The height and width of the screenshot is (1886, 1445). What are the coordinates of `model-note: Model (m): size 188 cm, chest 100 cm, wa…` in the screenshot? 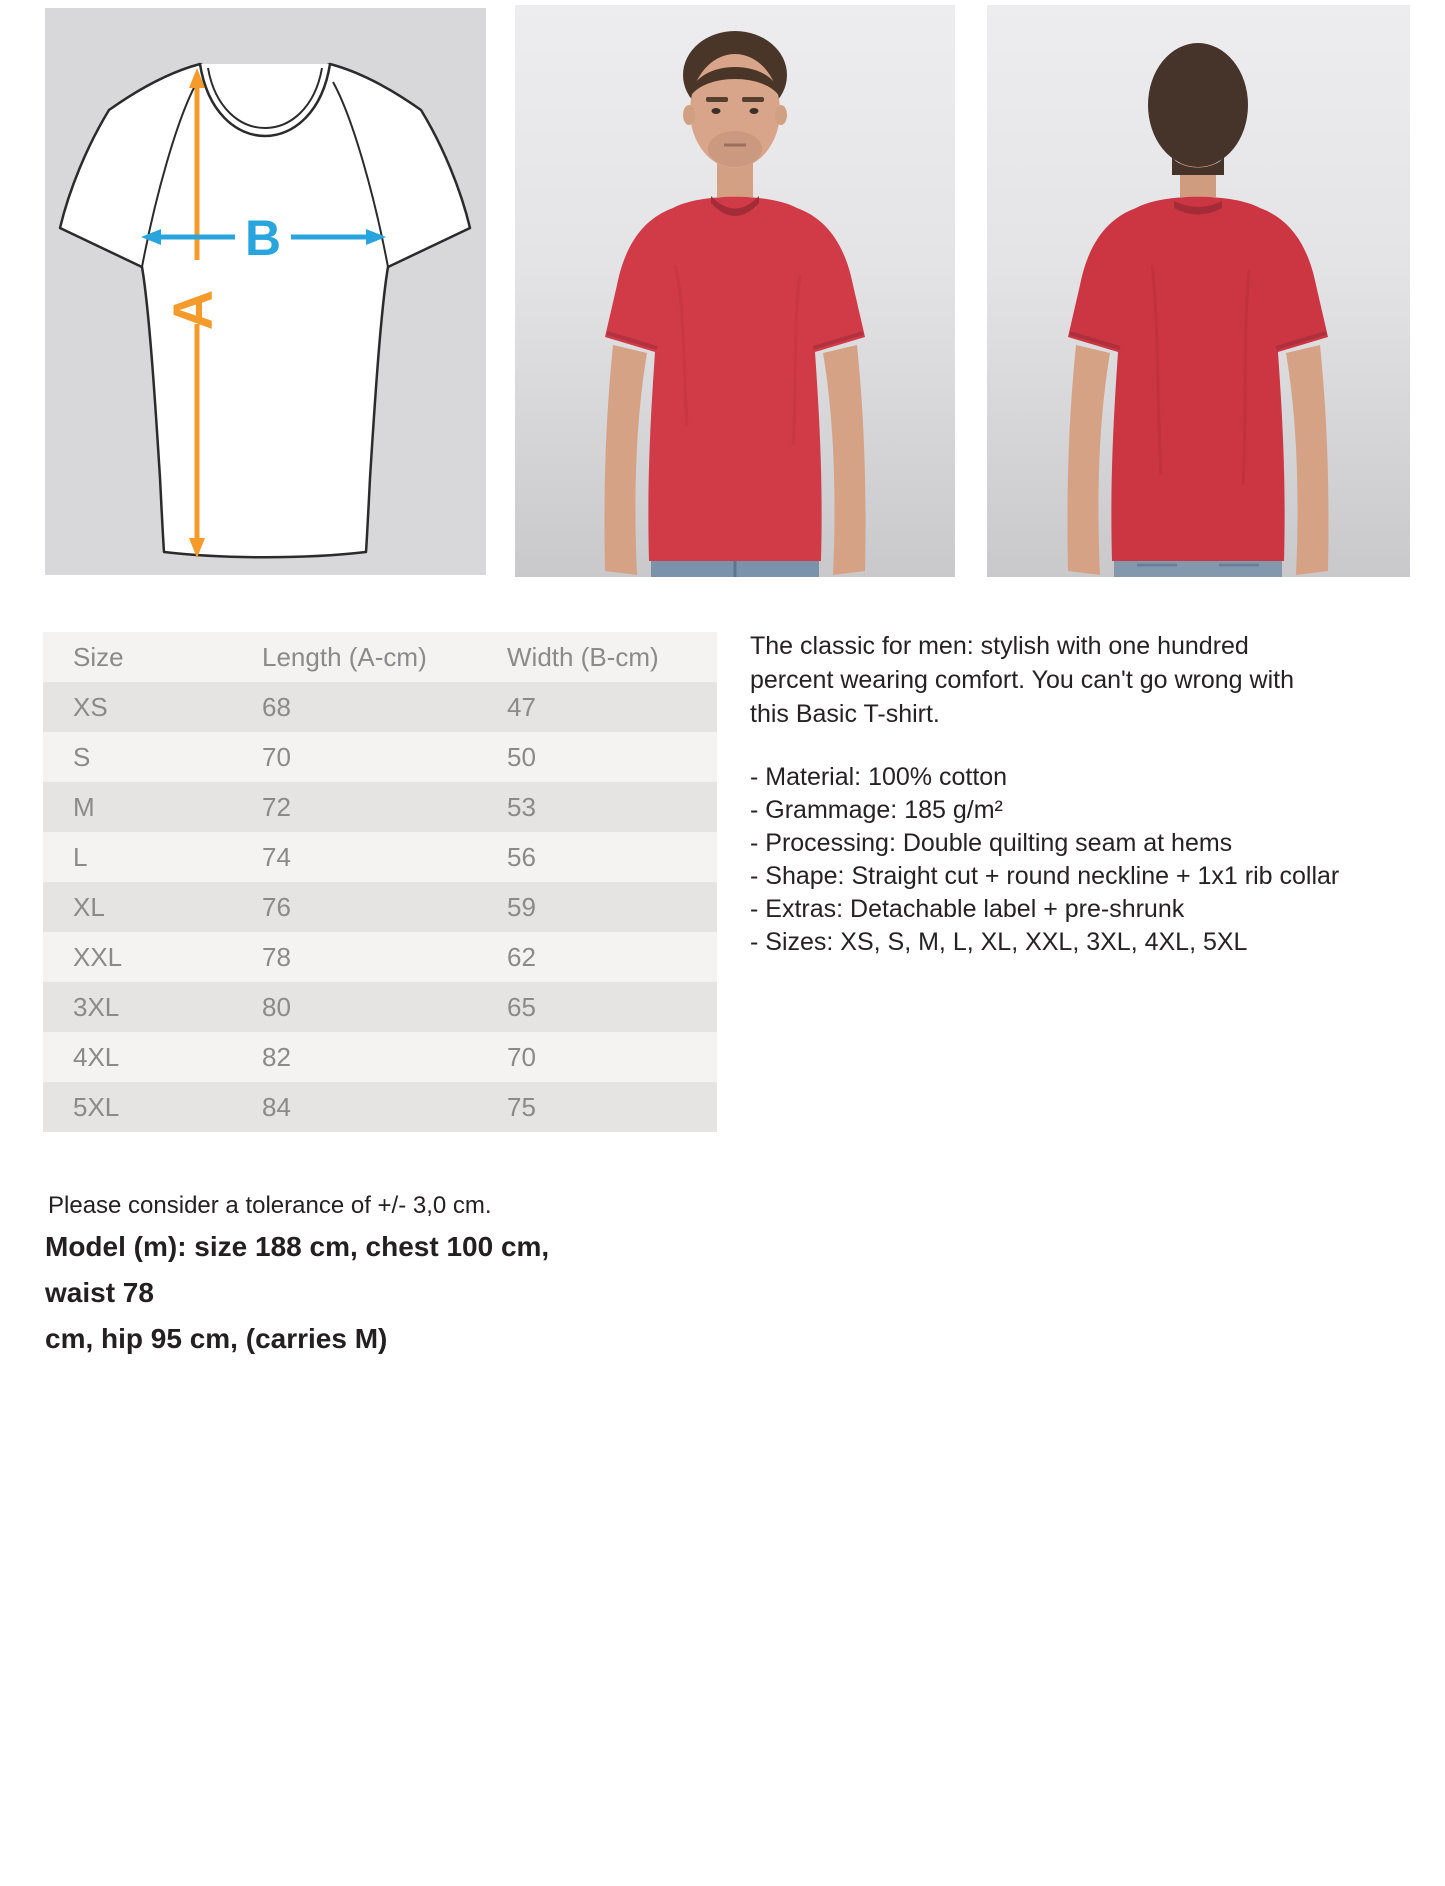 It's located at (297, 1292).